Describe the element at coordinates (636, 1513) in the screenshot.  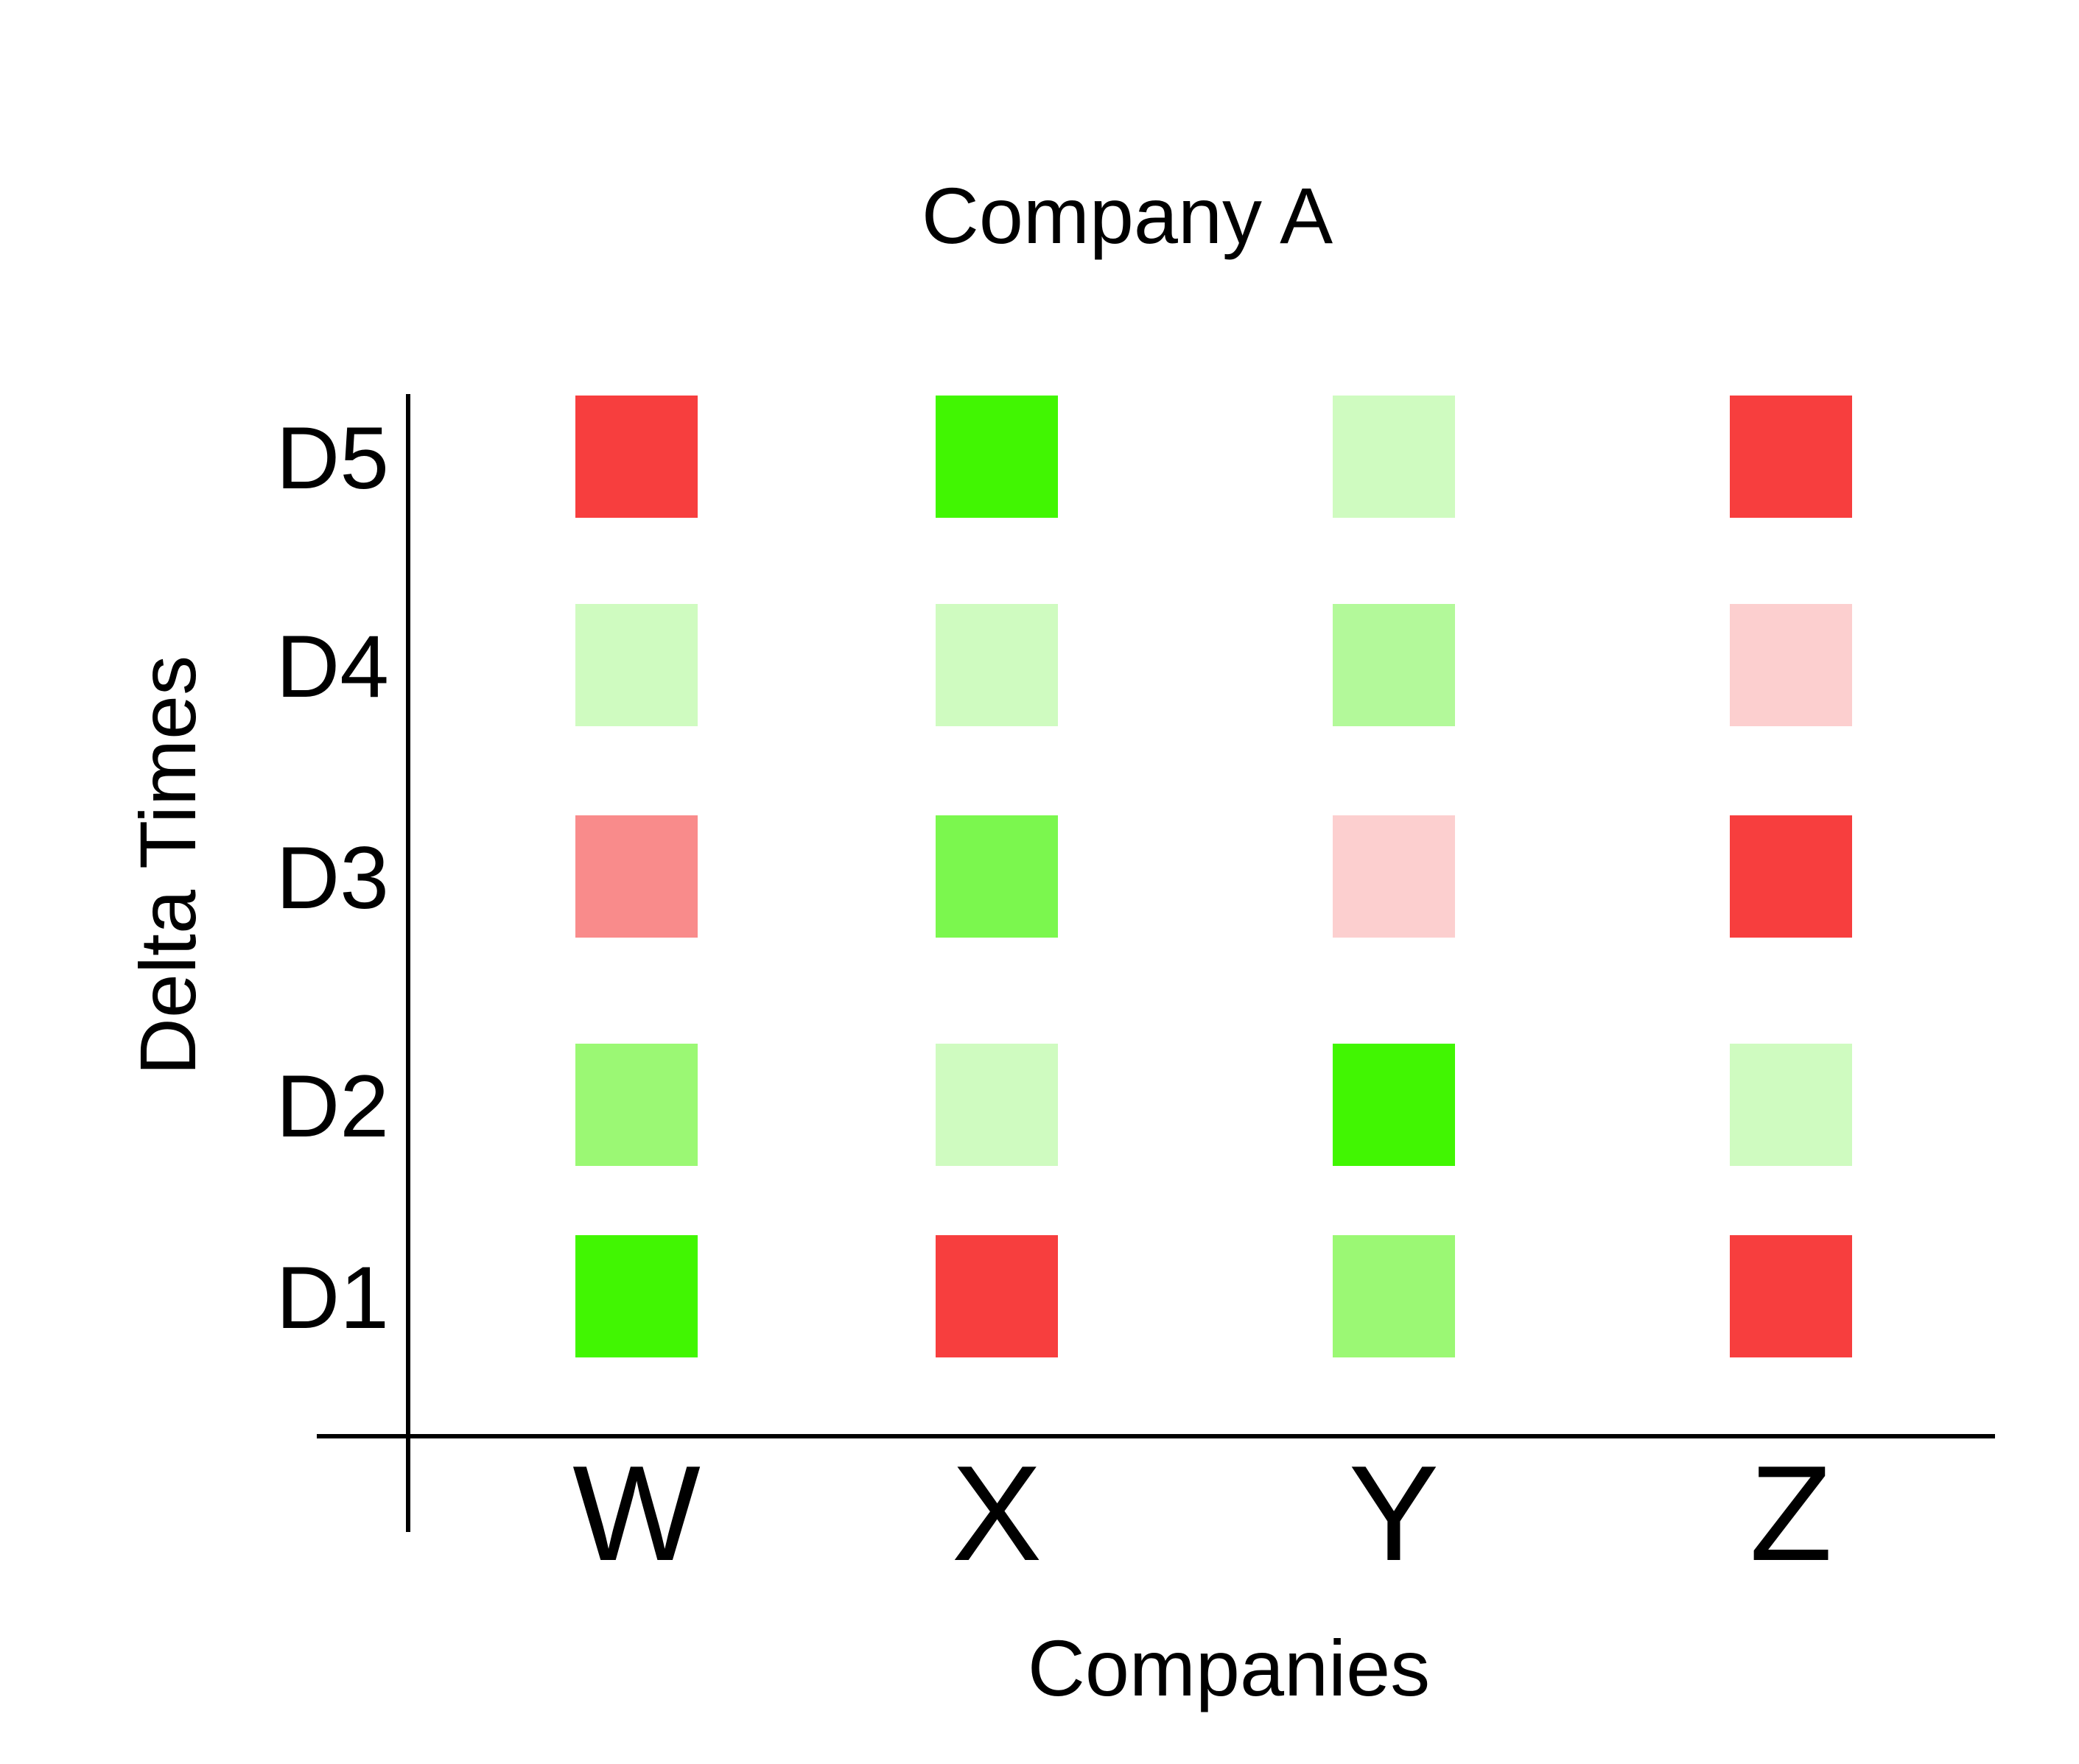
I see `x-tick-label-w: W` at that location.